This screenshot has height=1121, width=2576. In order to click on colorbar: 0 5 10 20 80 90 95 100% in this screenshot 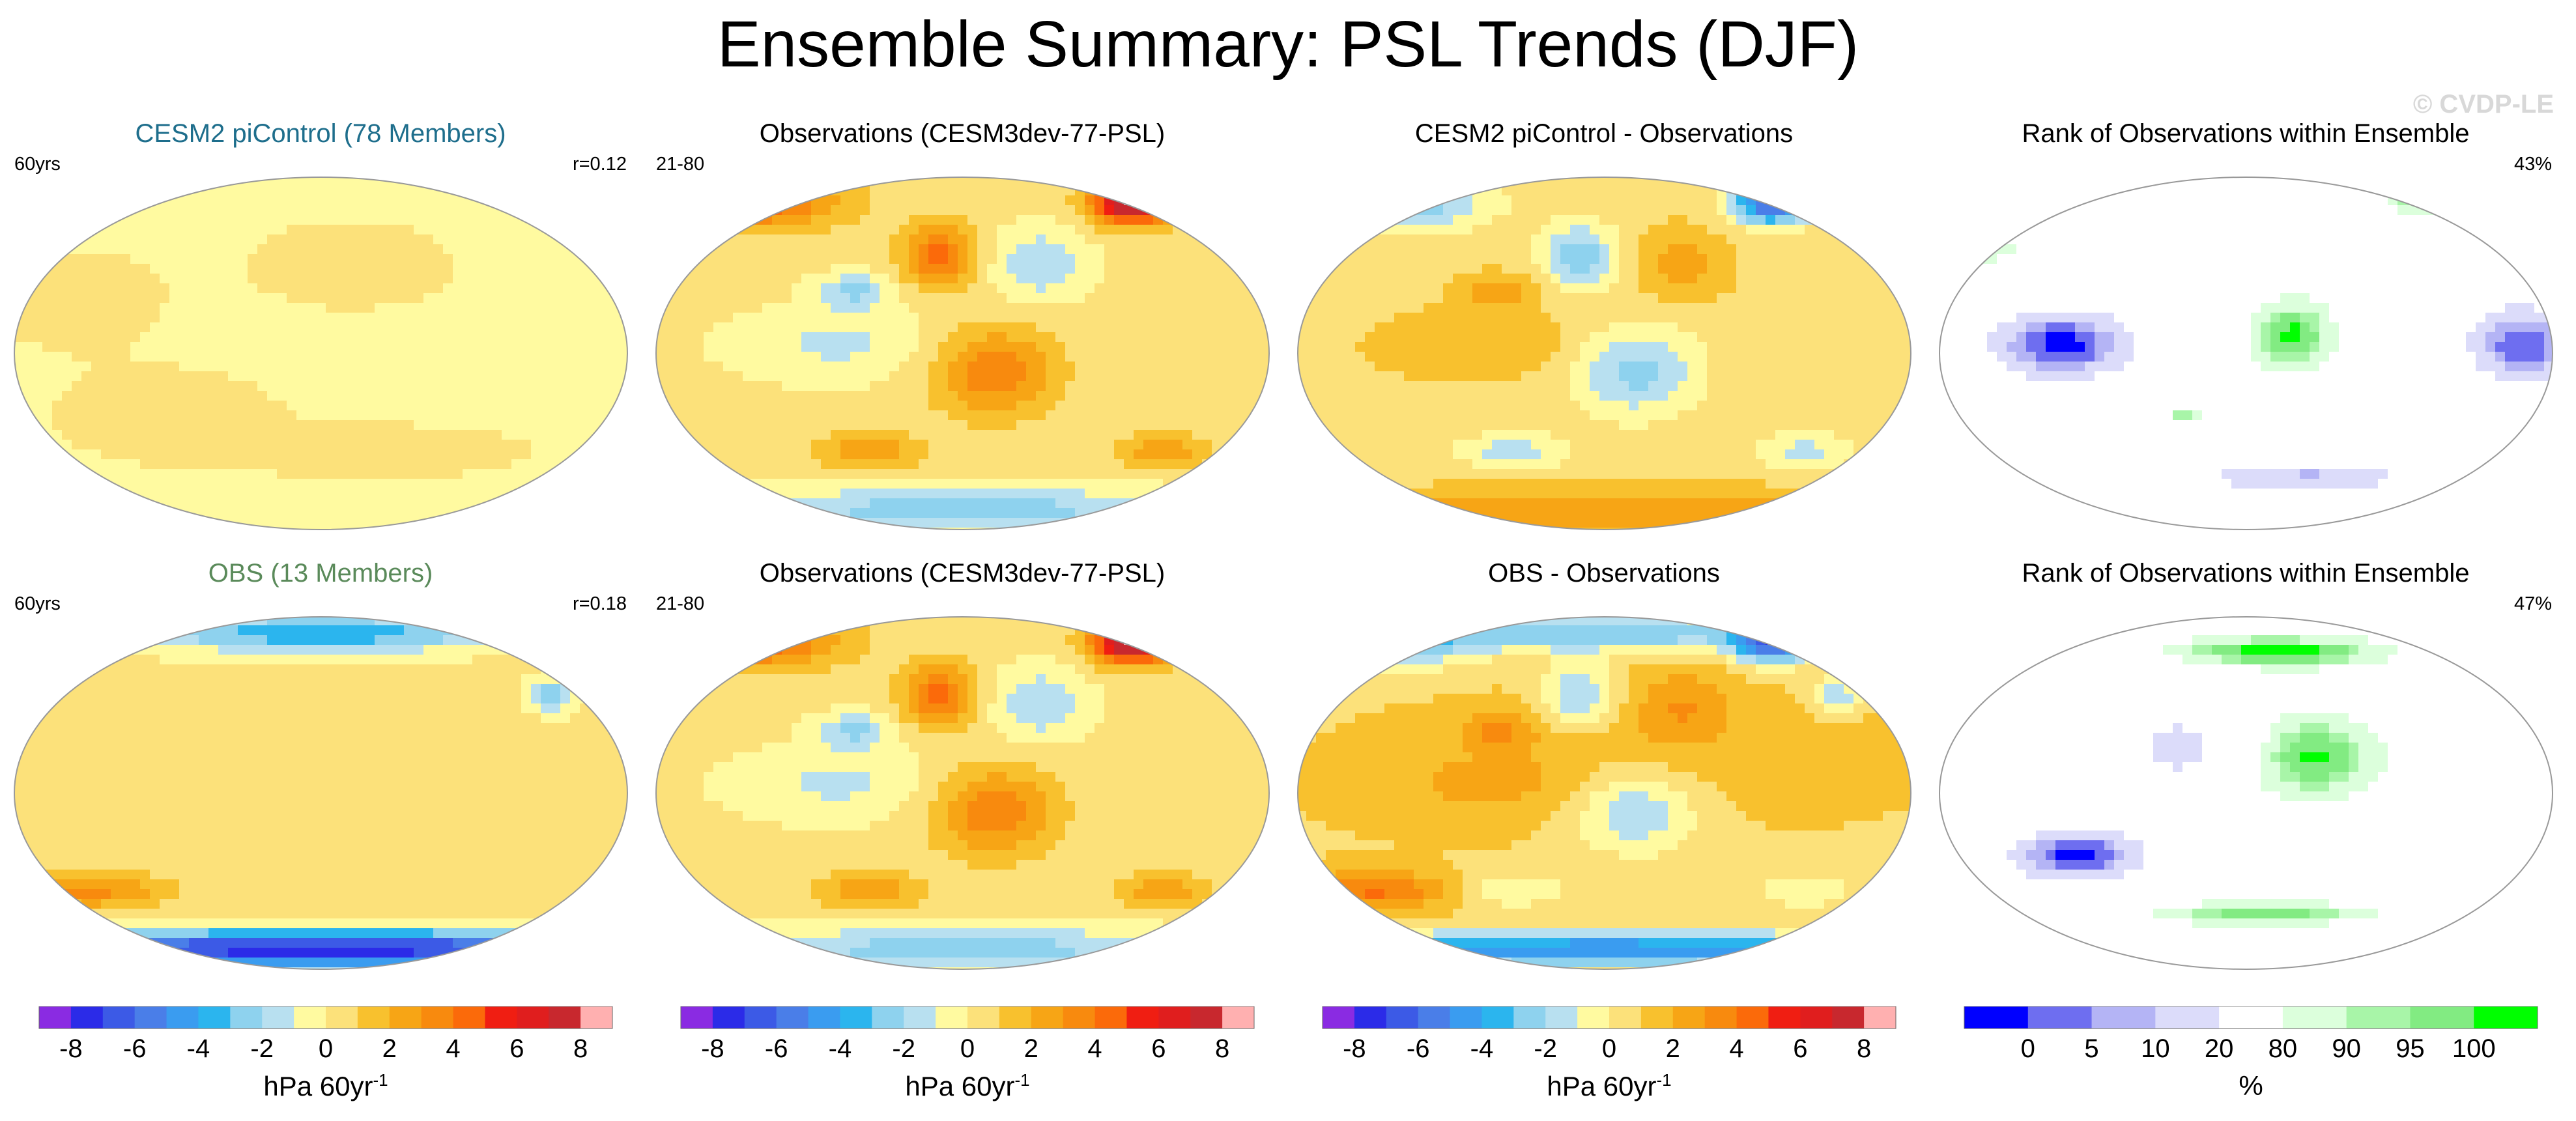, I will do `click(2251, 1059)`.